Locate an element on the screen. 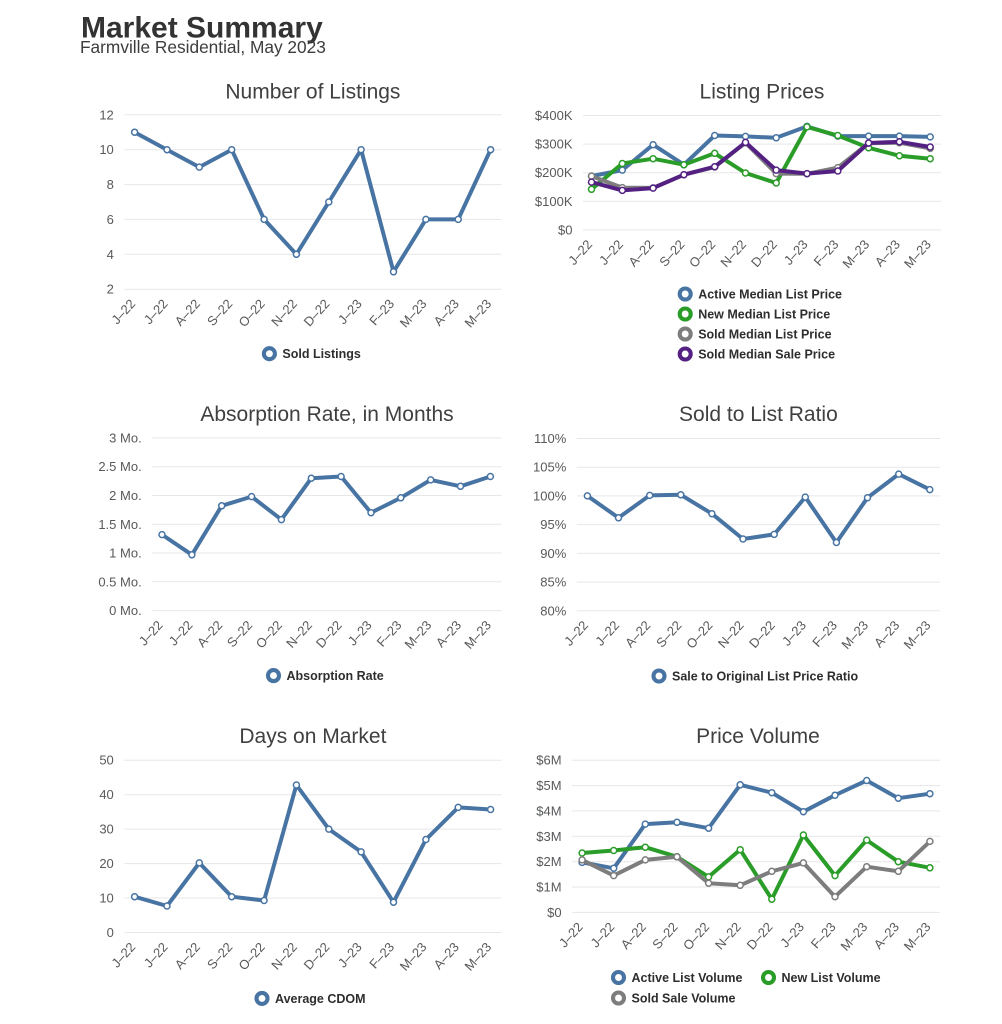 Image resolution: width=1002 pixels, height=1024 pixels. svg-text: 100% is located at coordinates (550, 495).